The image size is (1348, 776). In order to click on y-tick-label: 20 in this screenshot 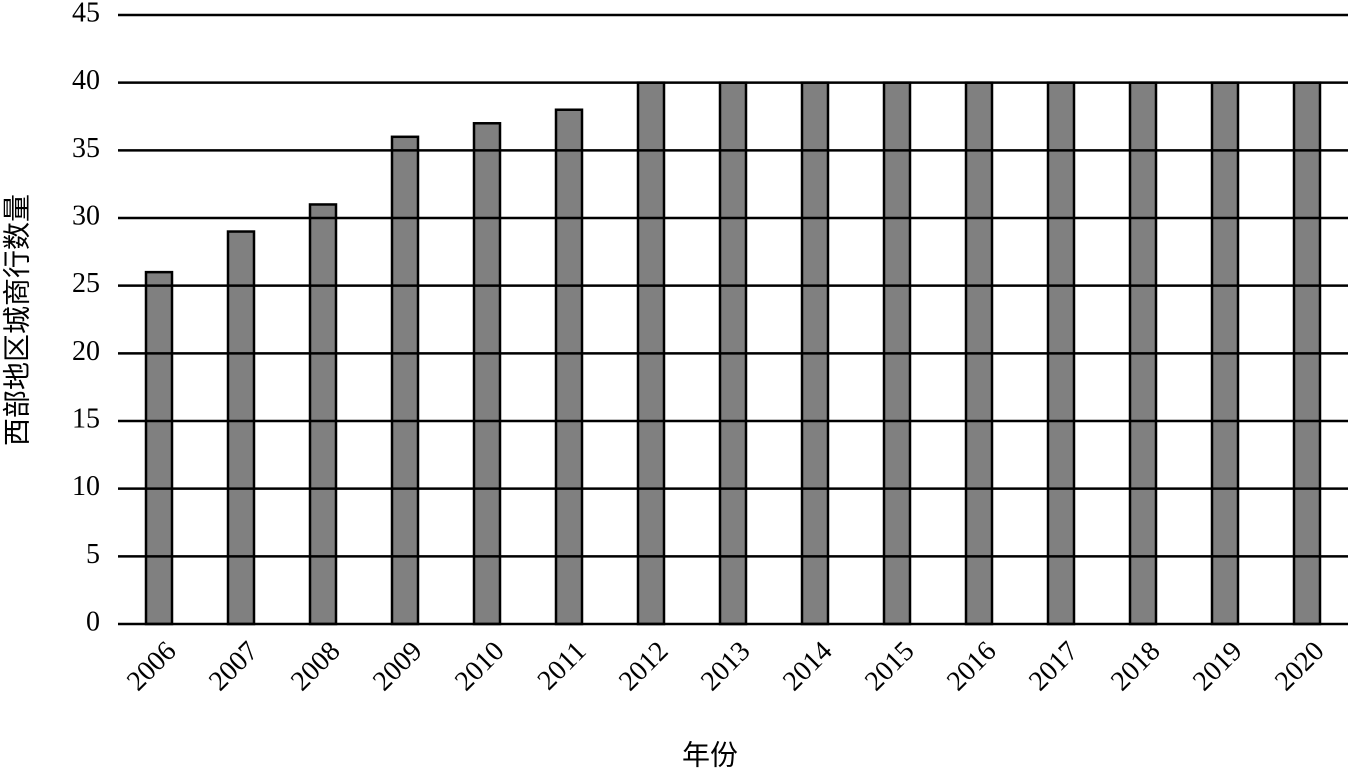, I will do `click(86, 351)`.